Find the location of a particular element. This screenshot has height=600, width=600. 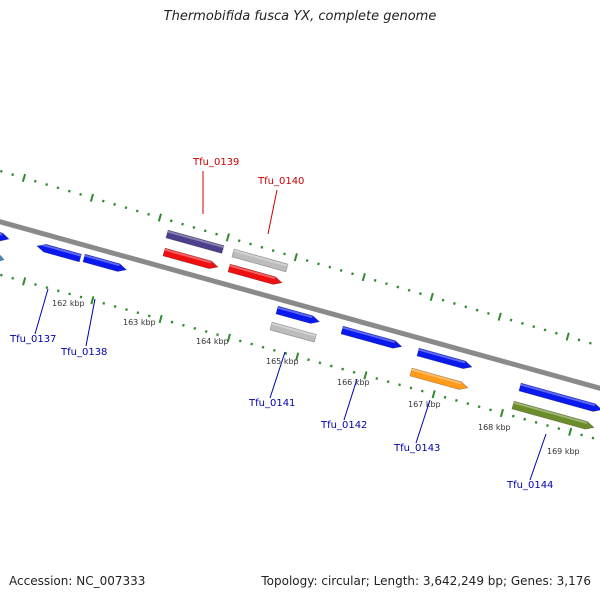

scale-label: 168 kbp is located at coordinates (494, 427).